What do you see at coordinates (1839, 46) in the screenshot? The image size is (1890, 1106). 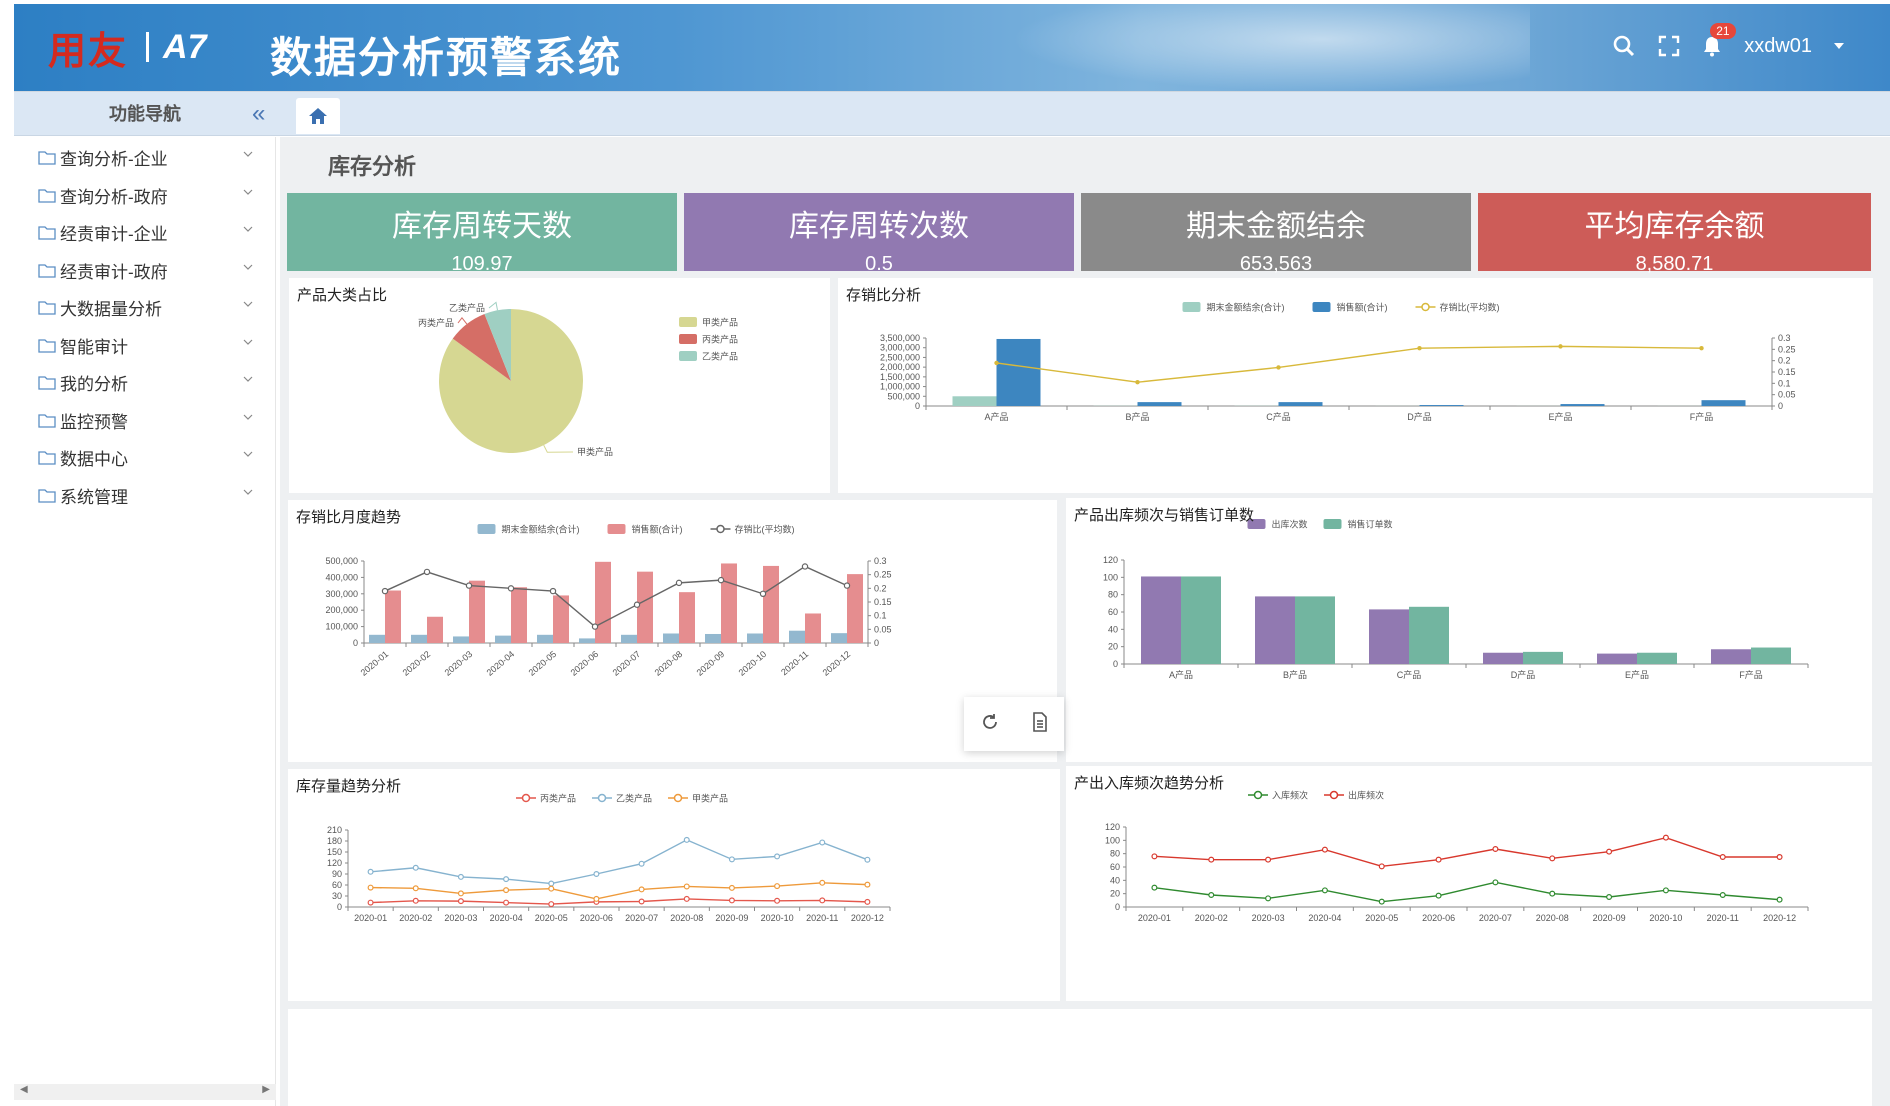 I see `user-menu-caret-icon` at bounding box center [1839, 46].